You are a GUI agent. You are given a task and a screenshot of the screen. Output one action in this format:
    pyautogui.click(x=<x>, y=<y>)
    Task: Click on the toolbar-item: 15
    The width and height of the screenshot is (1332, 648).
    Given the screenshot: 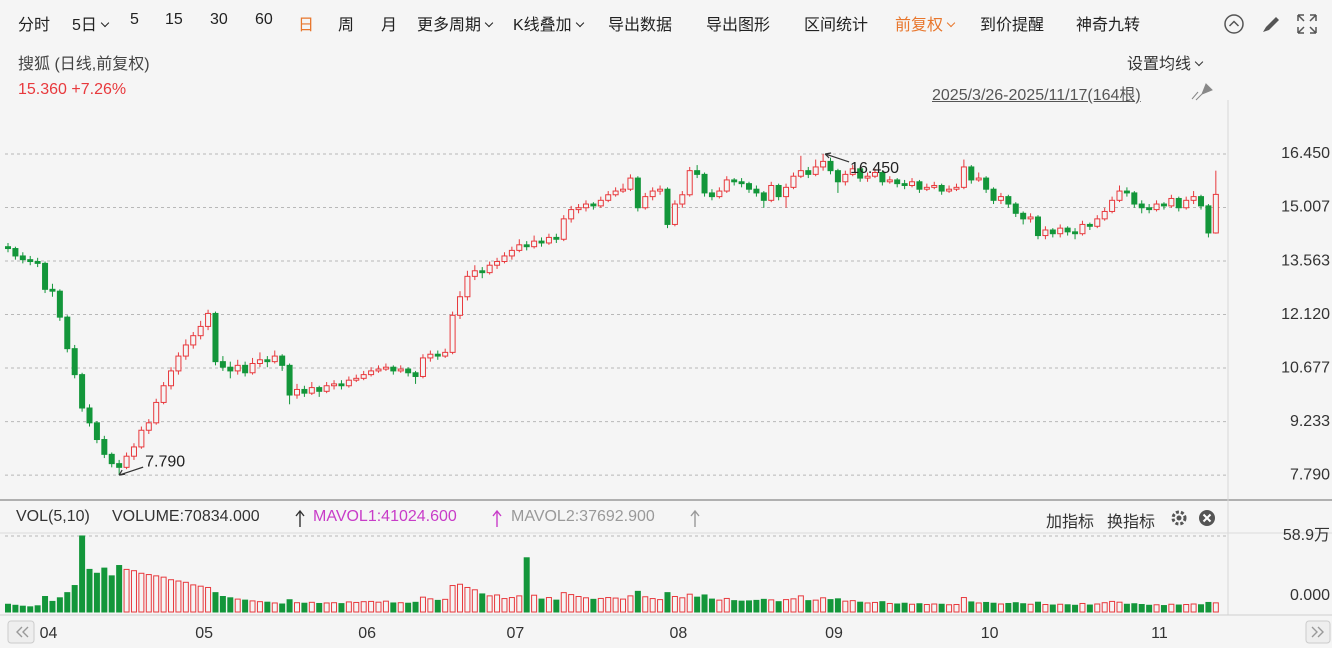 What is the action you would take?
    pyautogui.click(x=174, y=20)
    